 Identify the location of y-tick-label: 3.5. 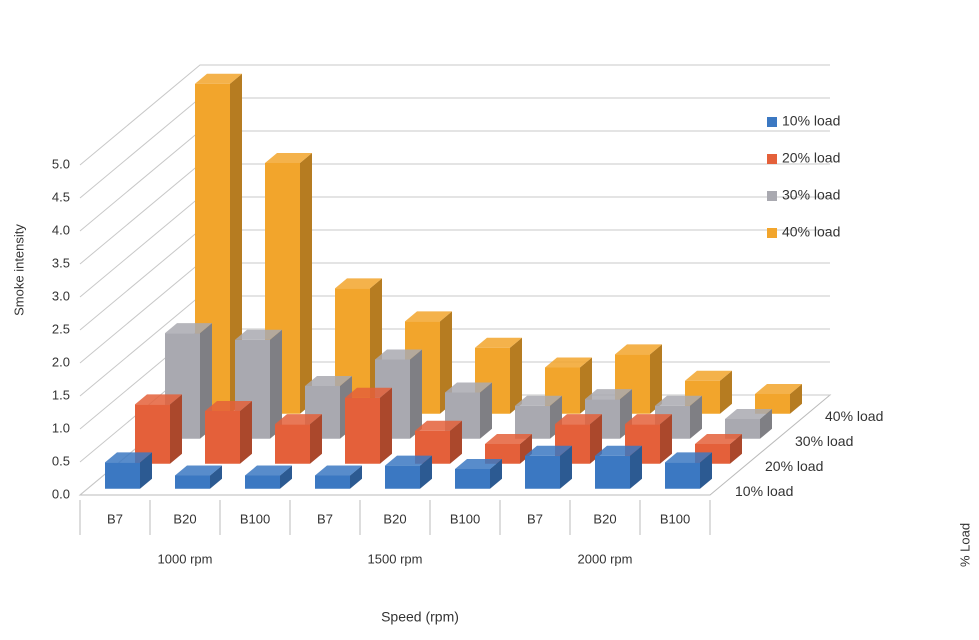
(61, 262).